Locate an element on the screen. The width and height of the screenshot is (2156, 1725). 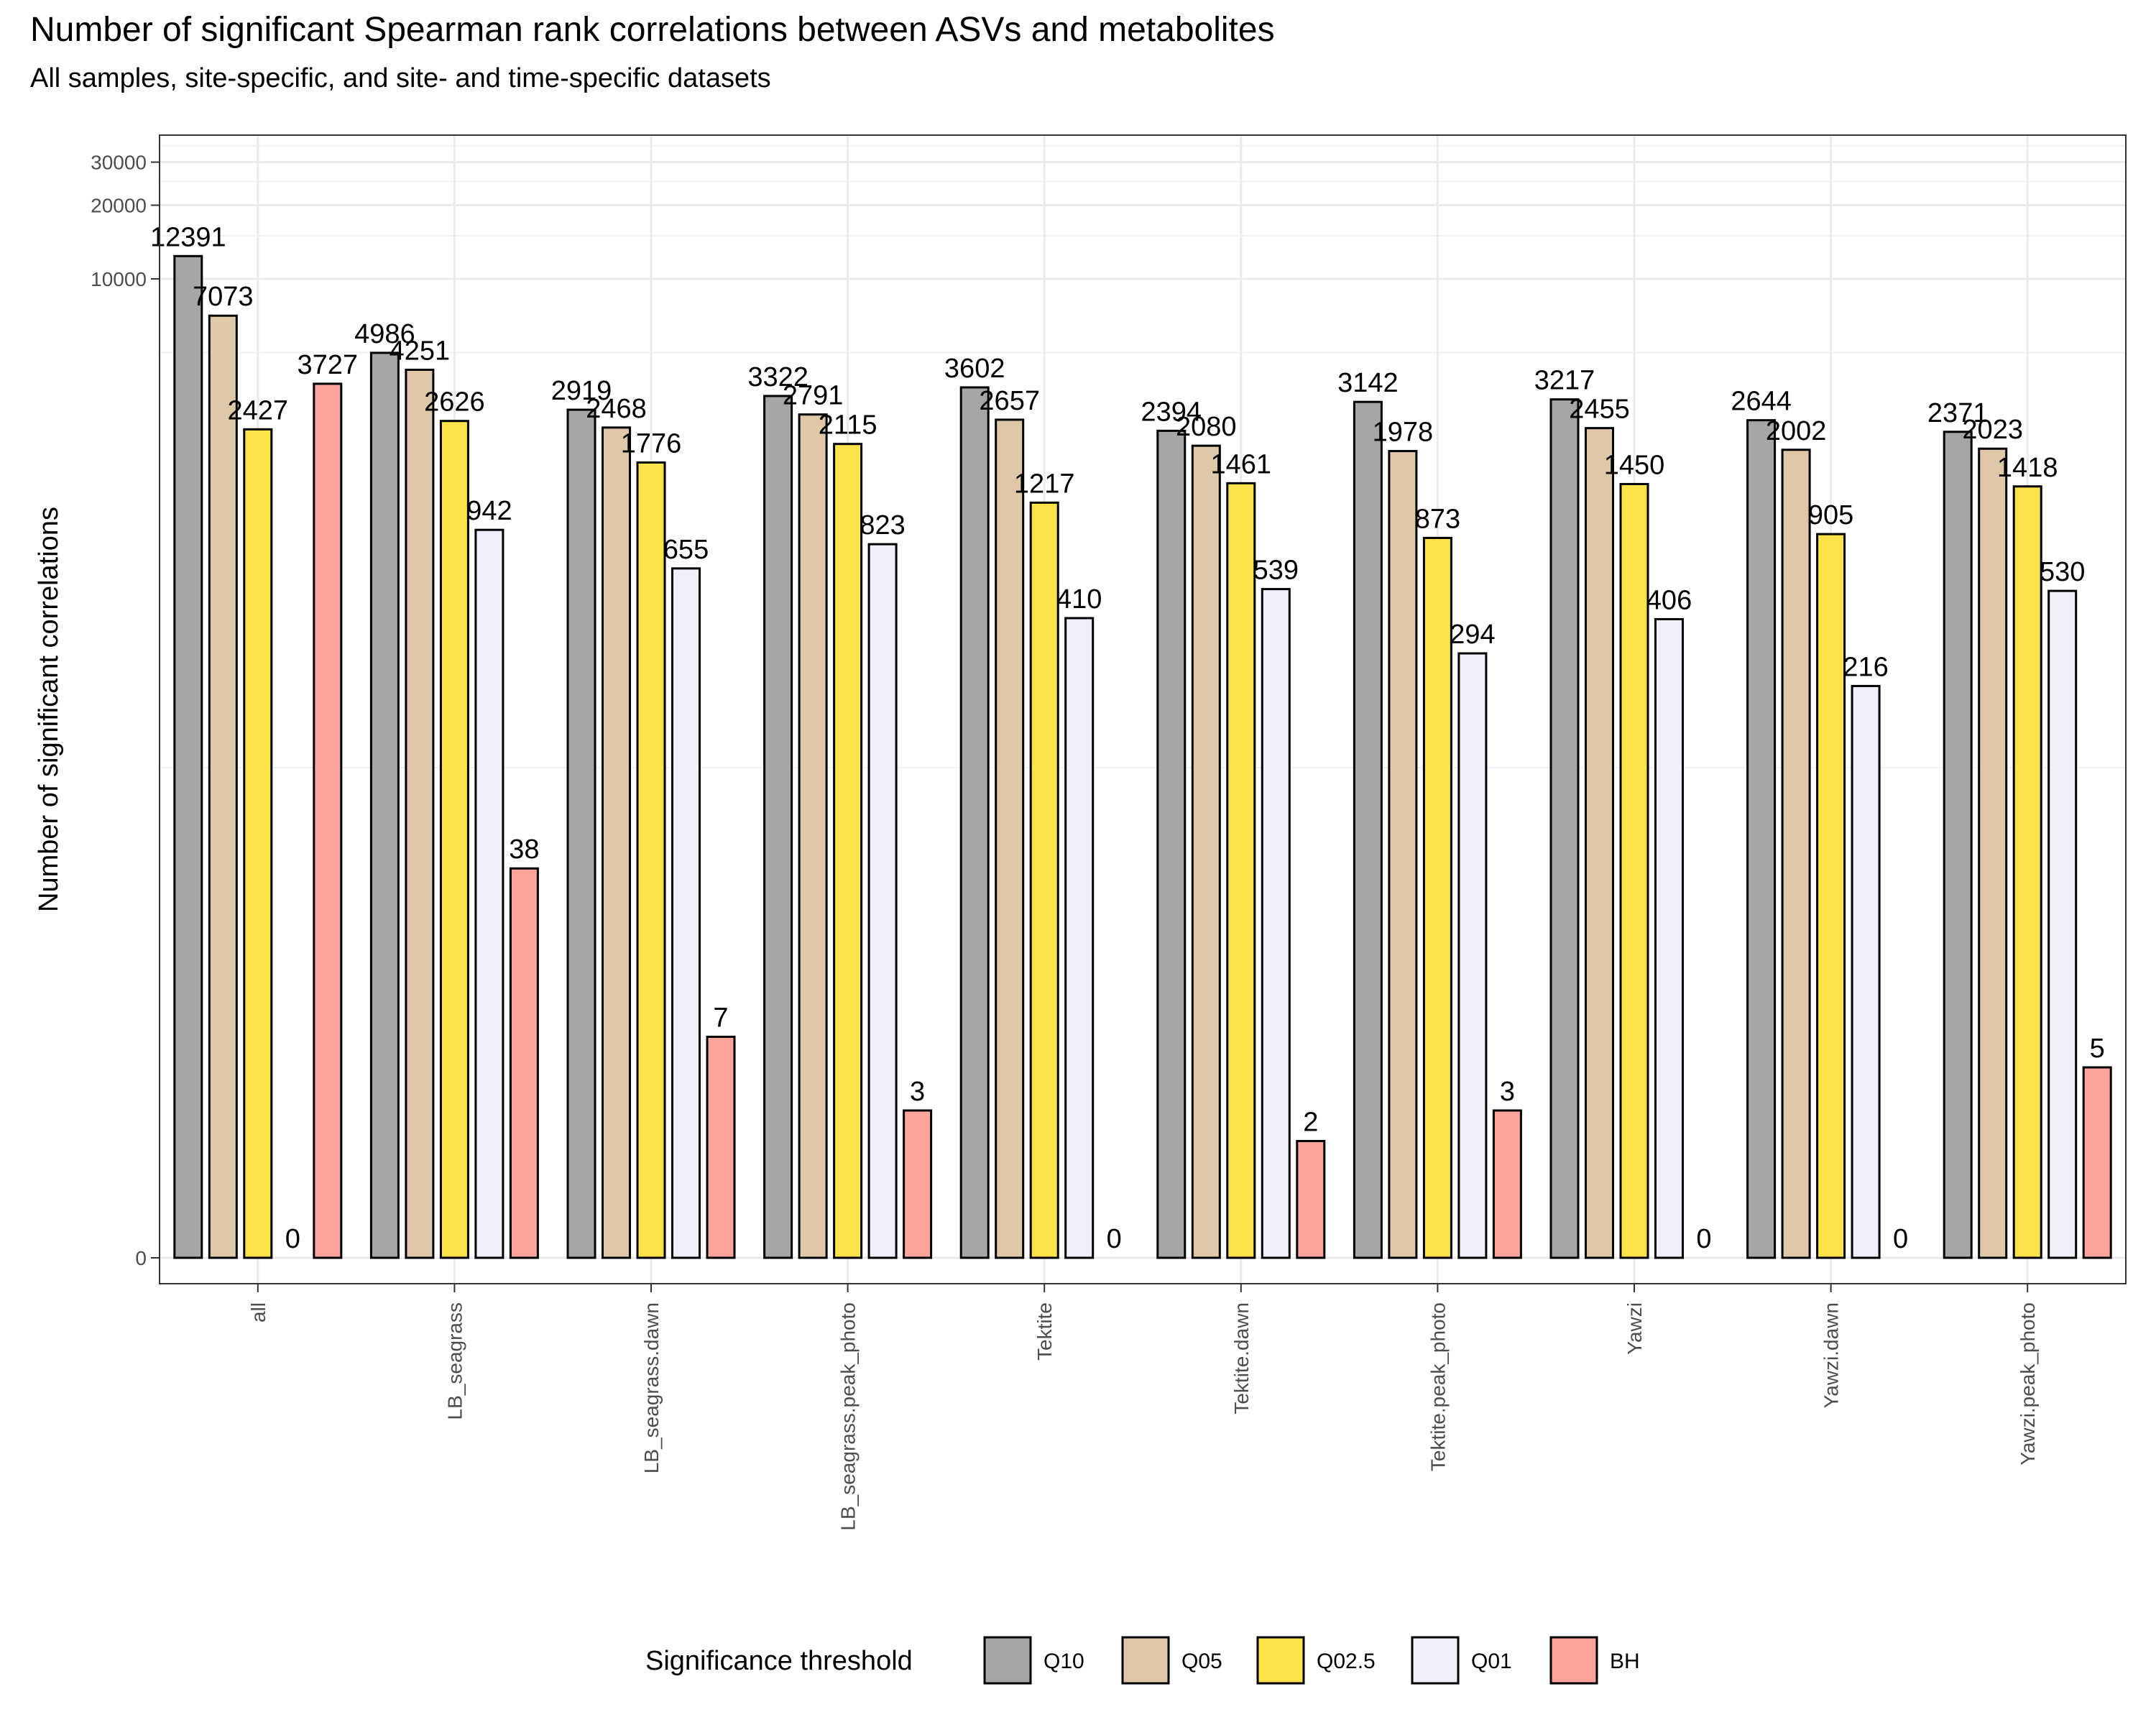
x-tick-label: Tektite.dawn is located at coordinates (1241, 1358).